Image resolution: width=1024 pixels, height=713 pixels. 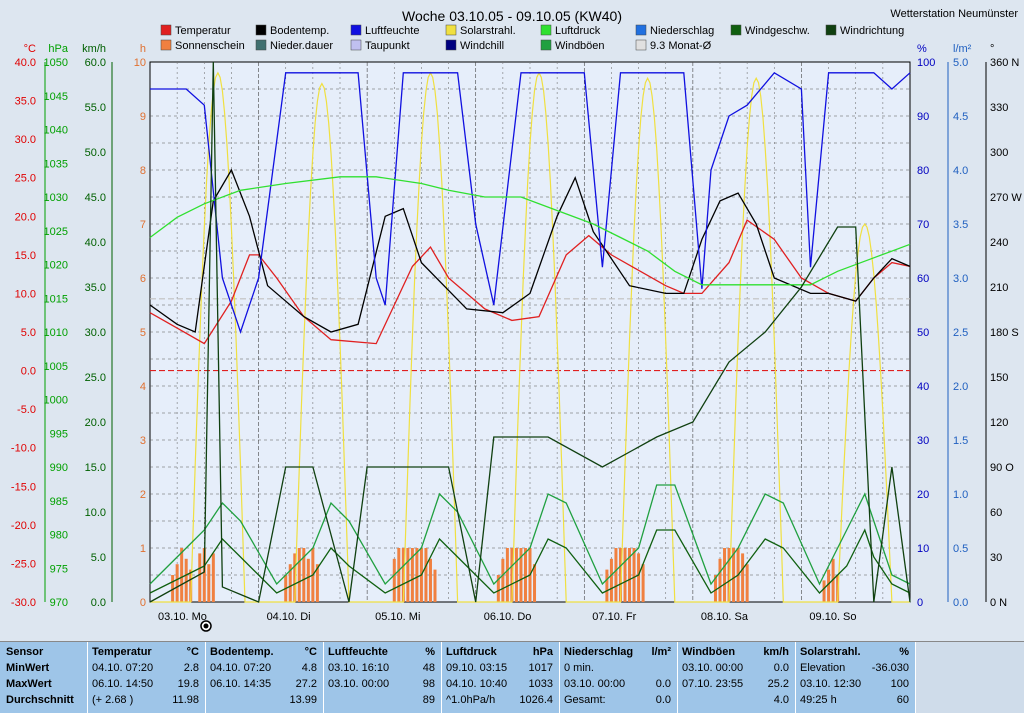 I want to click on axis-tick-right: 5.0, so click(x=960, y=63).